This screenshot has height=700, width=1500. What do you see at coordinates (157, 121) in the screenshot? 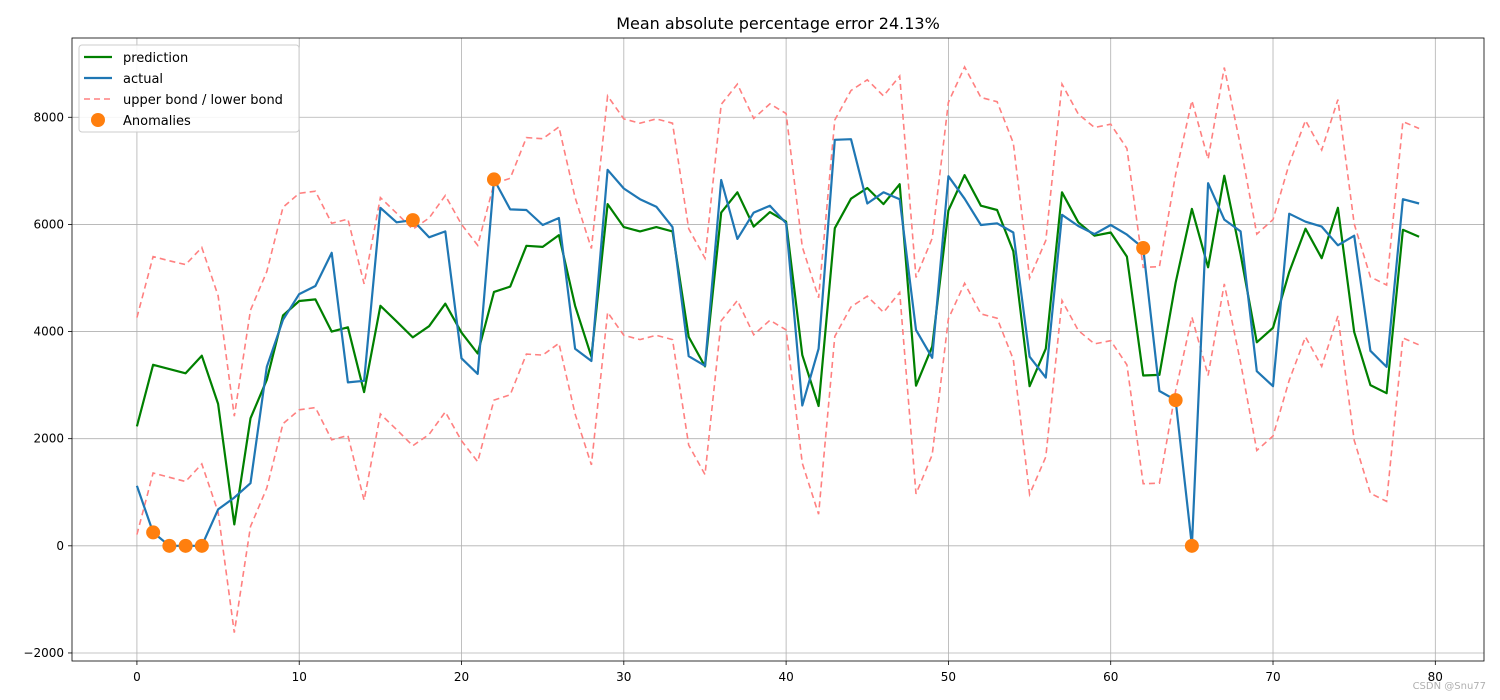
I see `legend-label: Anomalies` at bounding box center [157, 121].